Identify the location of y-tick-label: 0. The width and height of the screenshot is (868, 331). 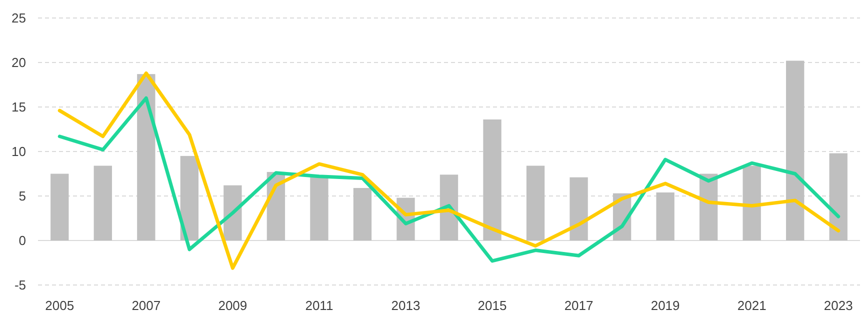
(22, 240).